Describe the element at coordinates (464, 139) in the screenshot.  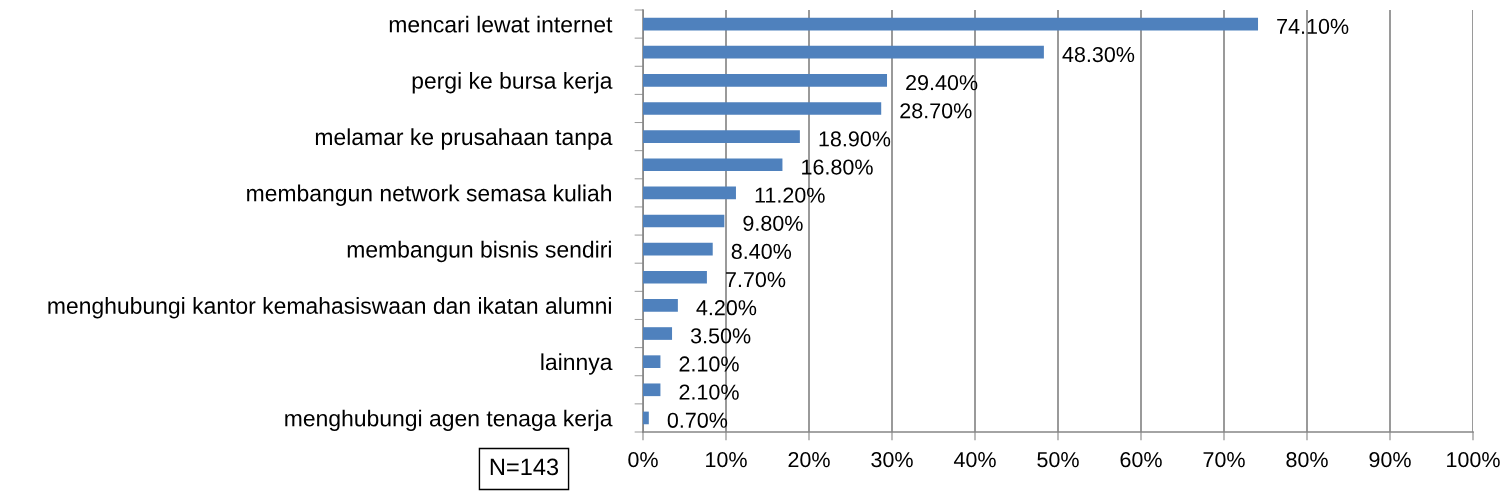
I see `y-tick-label: melamar ke prusahaan tanpa` at that location.